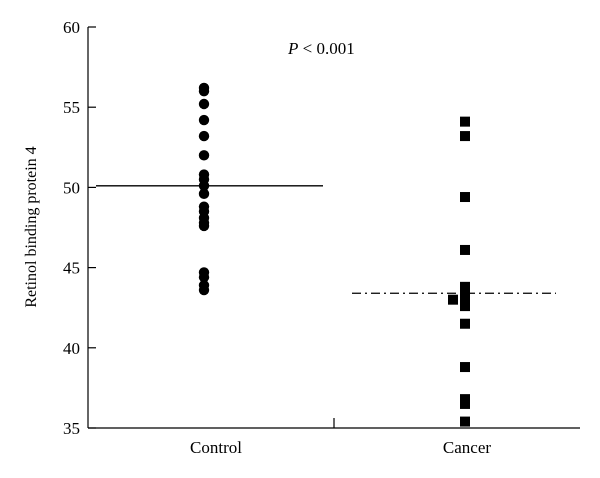  I want to click on p-value-italic: P, so click(292, 48).